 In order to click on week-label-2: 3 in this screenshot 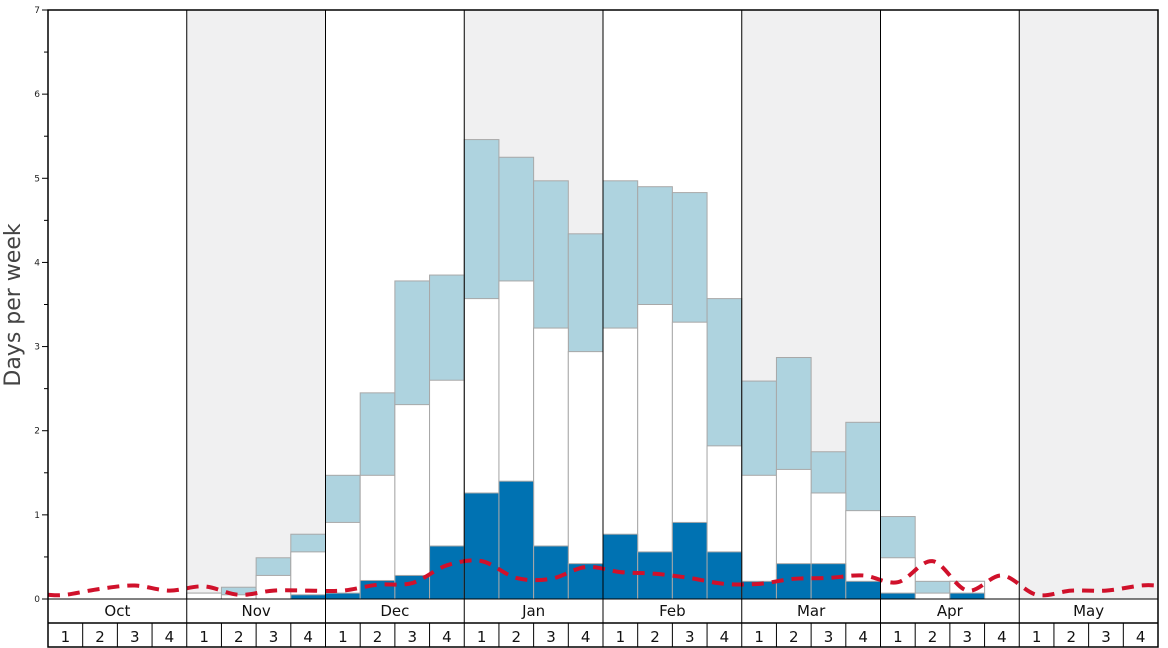, I will do `click(135, 637)`.